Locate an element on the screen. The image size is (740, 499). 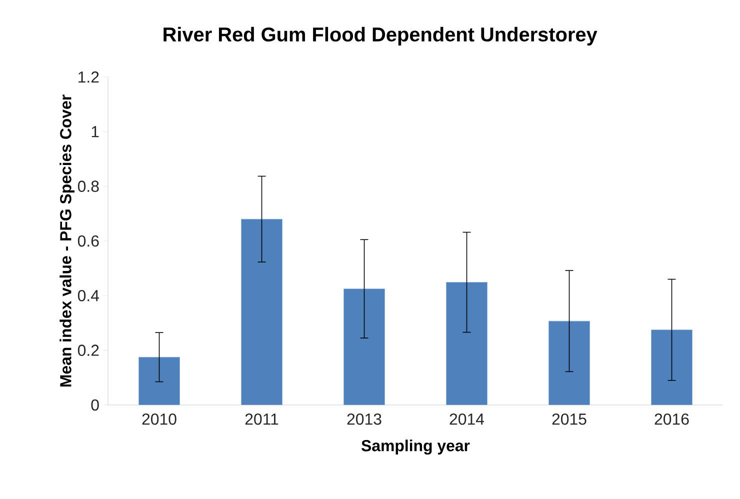
x-tick-label: 2016 is located at coordinates (671, 419).